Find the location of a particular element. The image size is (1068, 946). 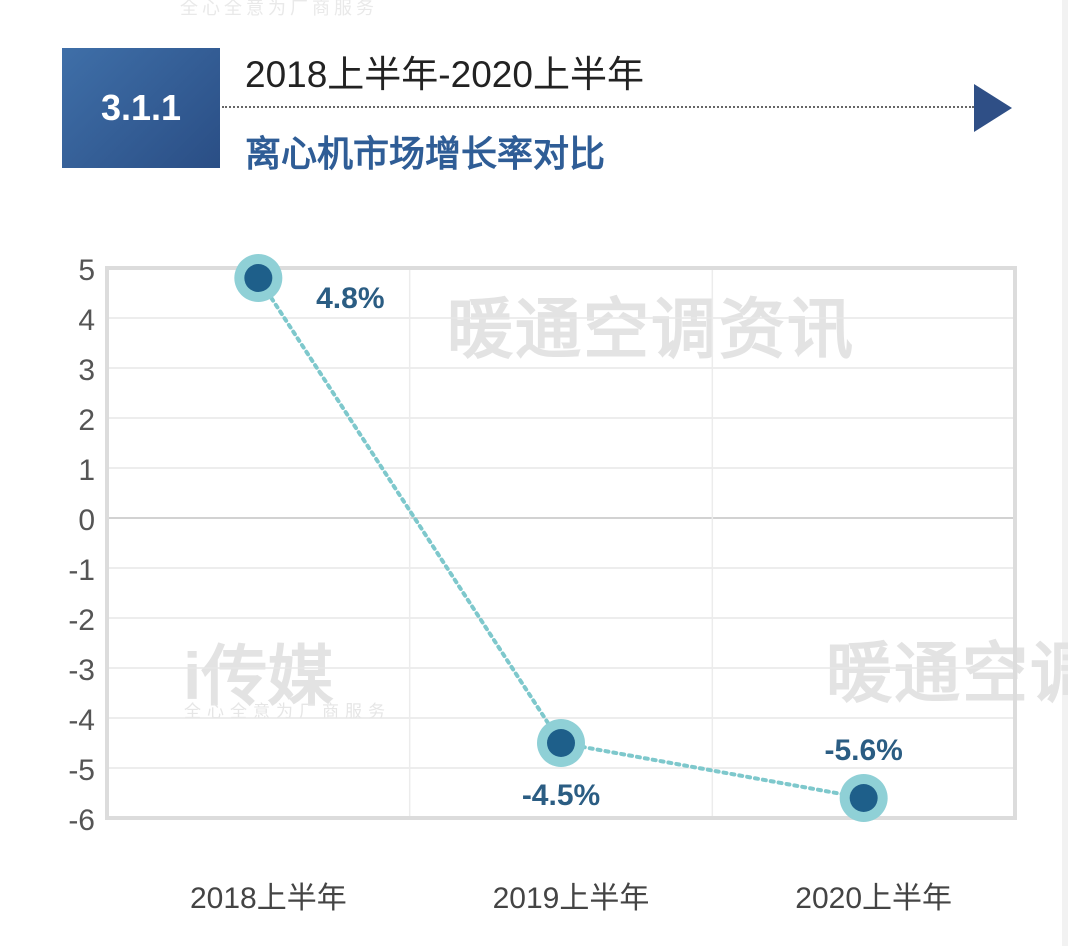

y-tick-label: -6 is located at coordinates (81, 820).